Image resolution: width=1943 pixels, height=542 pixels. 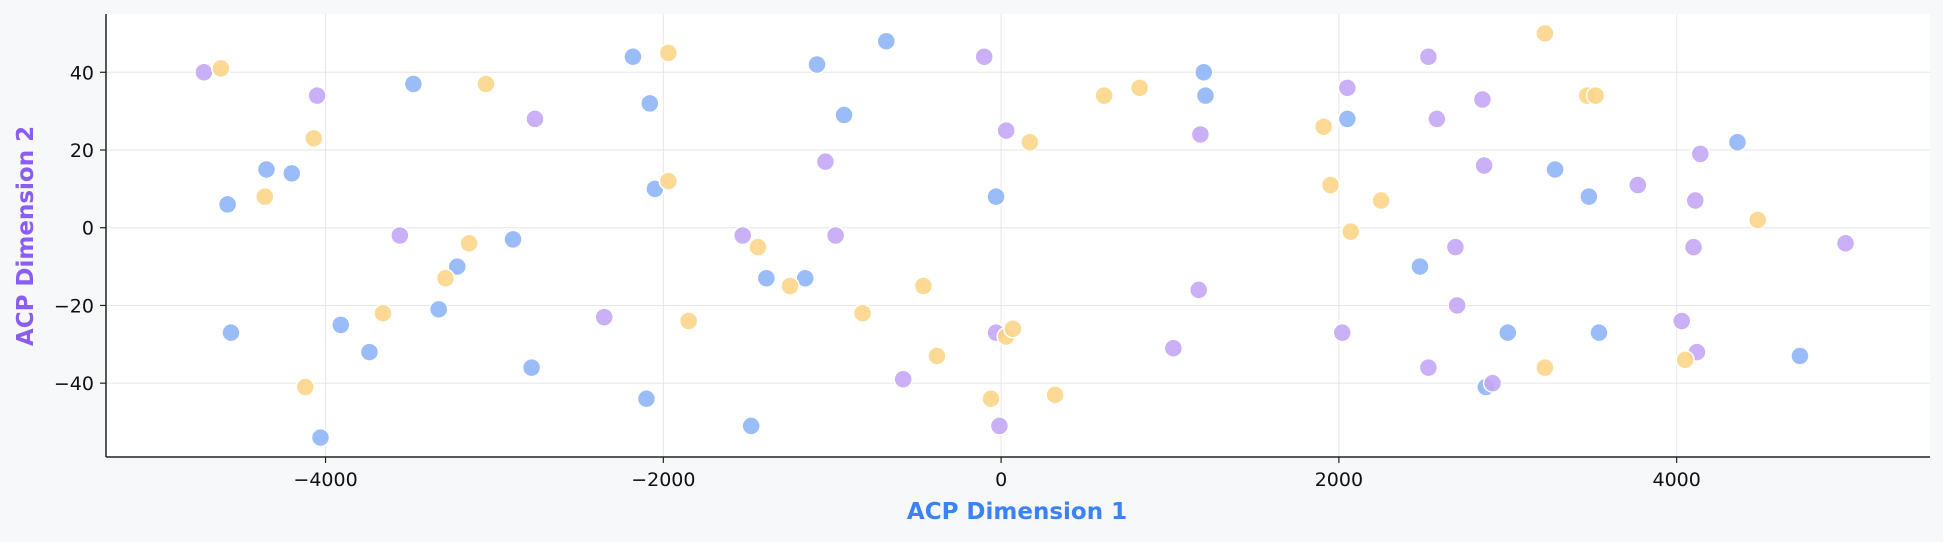 I want to click on x-axis-label: ACP Dimension 1, so click(x=1017, y=512).